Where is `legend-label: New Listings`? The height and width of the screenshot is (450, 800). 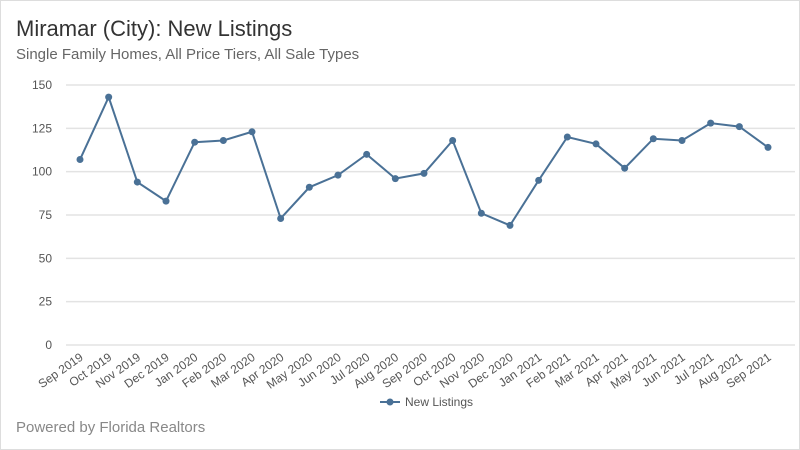 legend-label: New Listings is located at coordinates (439, 402).